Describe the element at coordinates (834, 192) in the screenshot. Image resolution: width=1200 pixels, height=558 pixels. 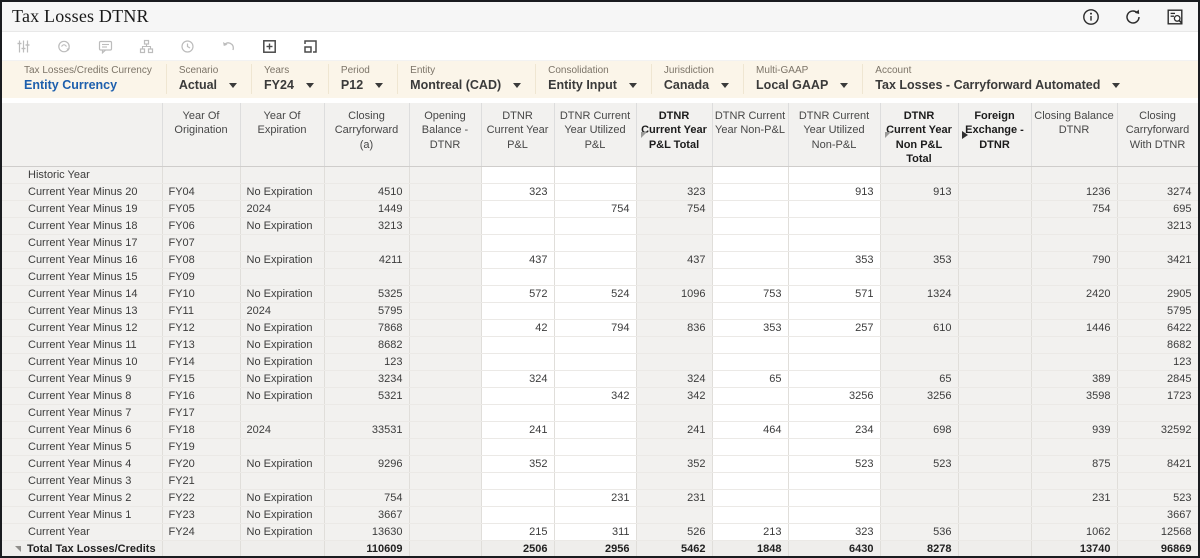
I see `cell-dtnr_current_year_utilized_non_pl: 913` at that location.